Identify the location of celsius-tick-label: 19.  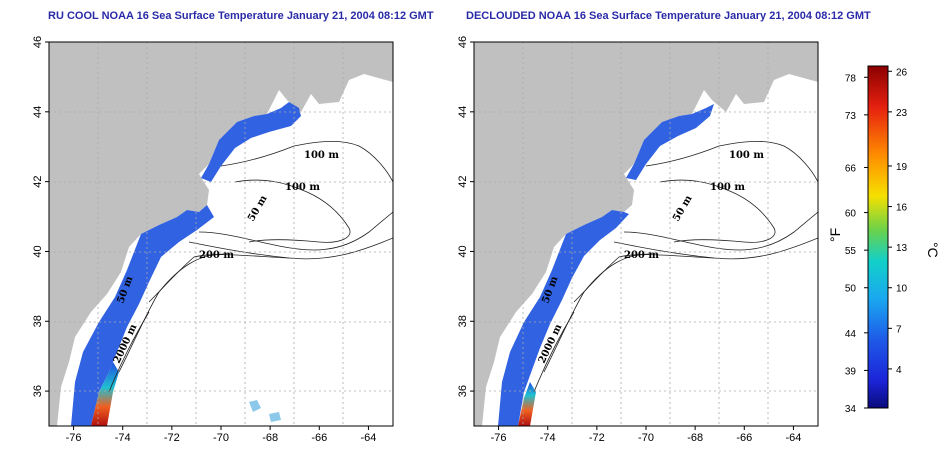
(902, 167).